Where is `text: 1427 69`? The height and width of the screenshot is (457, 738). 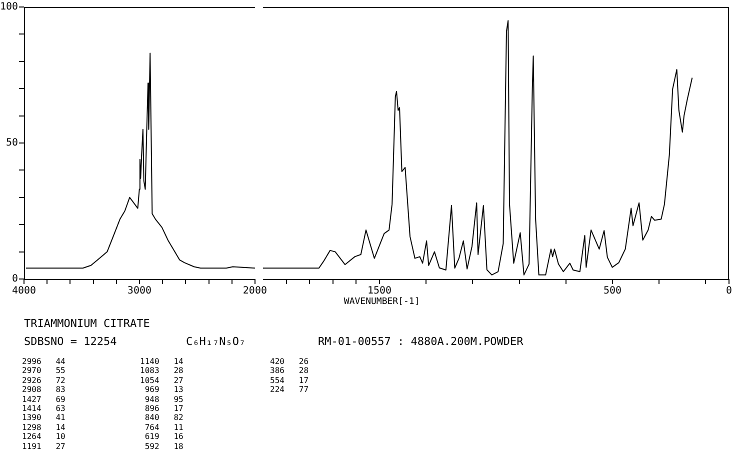 text: 1427 69 is located at coordinates (44, 399).